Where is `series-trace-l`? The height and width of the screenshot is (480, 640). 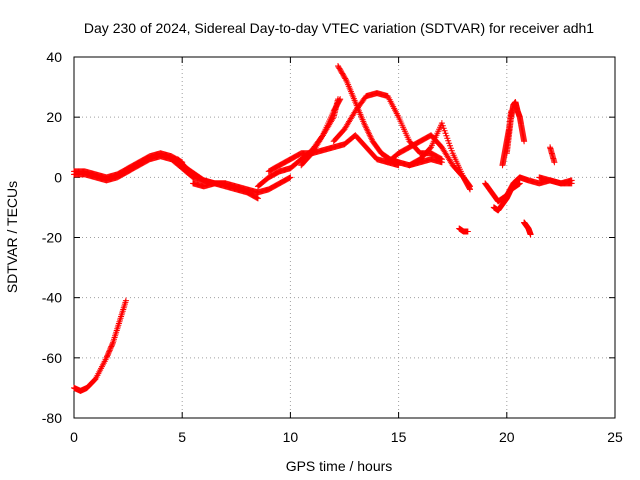
series-trace-l is located at coordinates (440, 156).